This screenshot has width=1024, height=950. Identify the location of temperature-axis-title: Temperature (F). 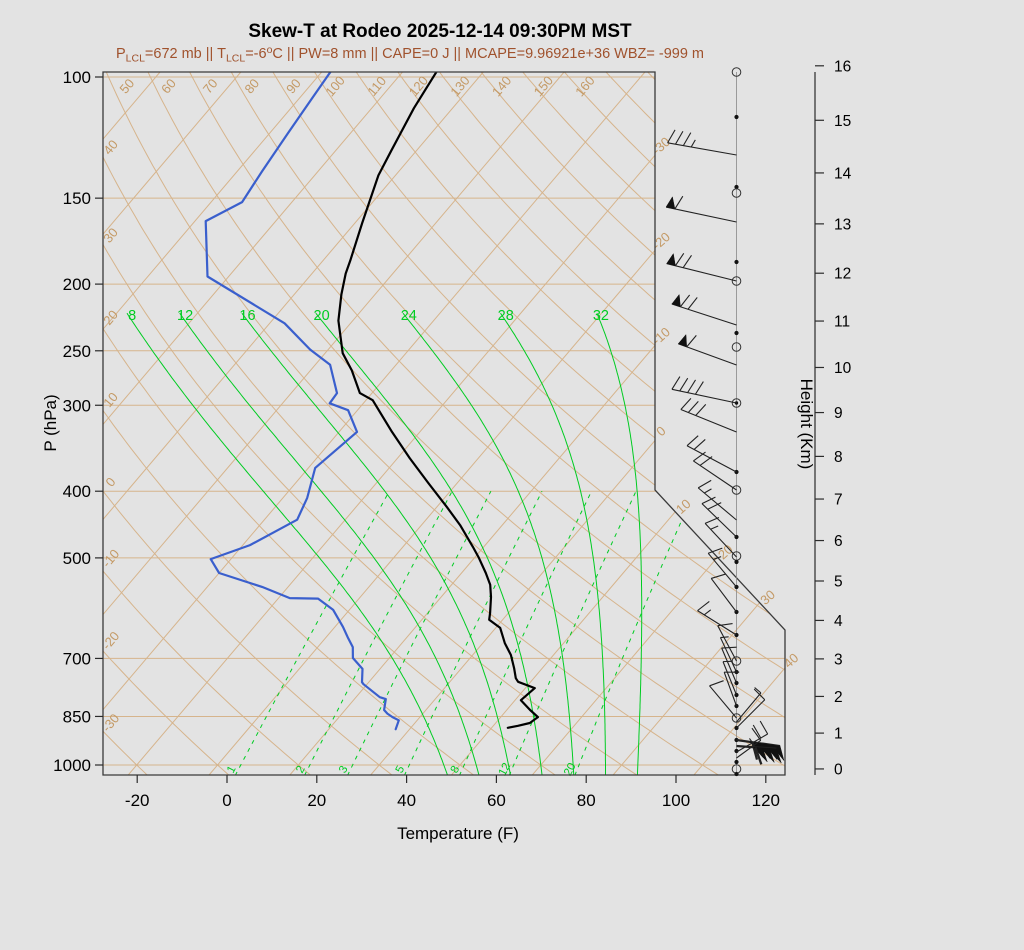
(458, 833).